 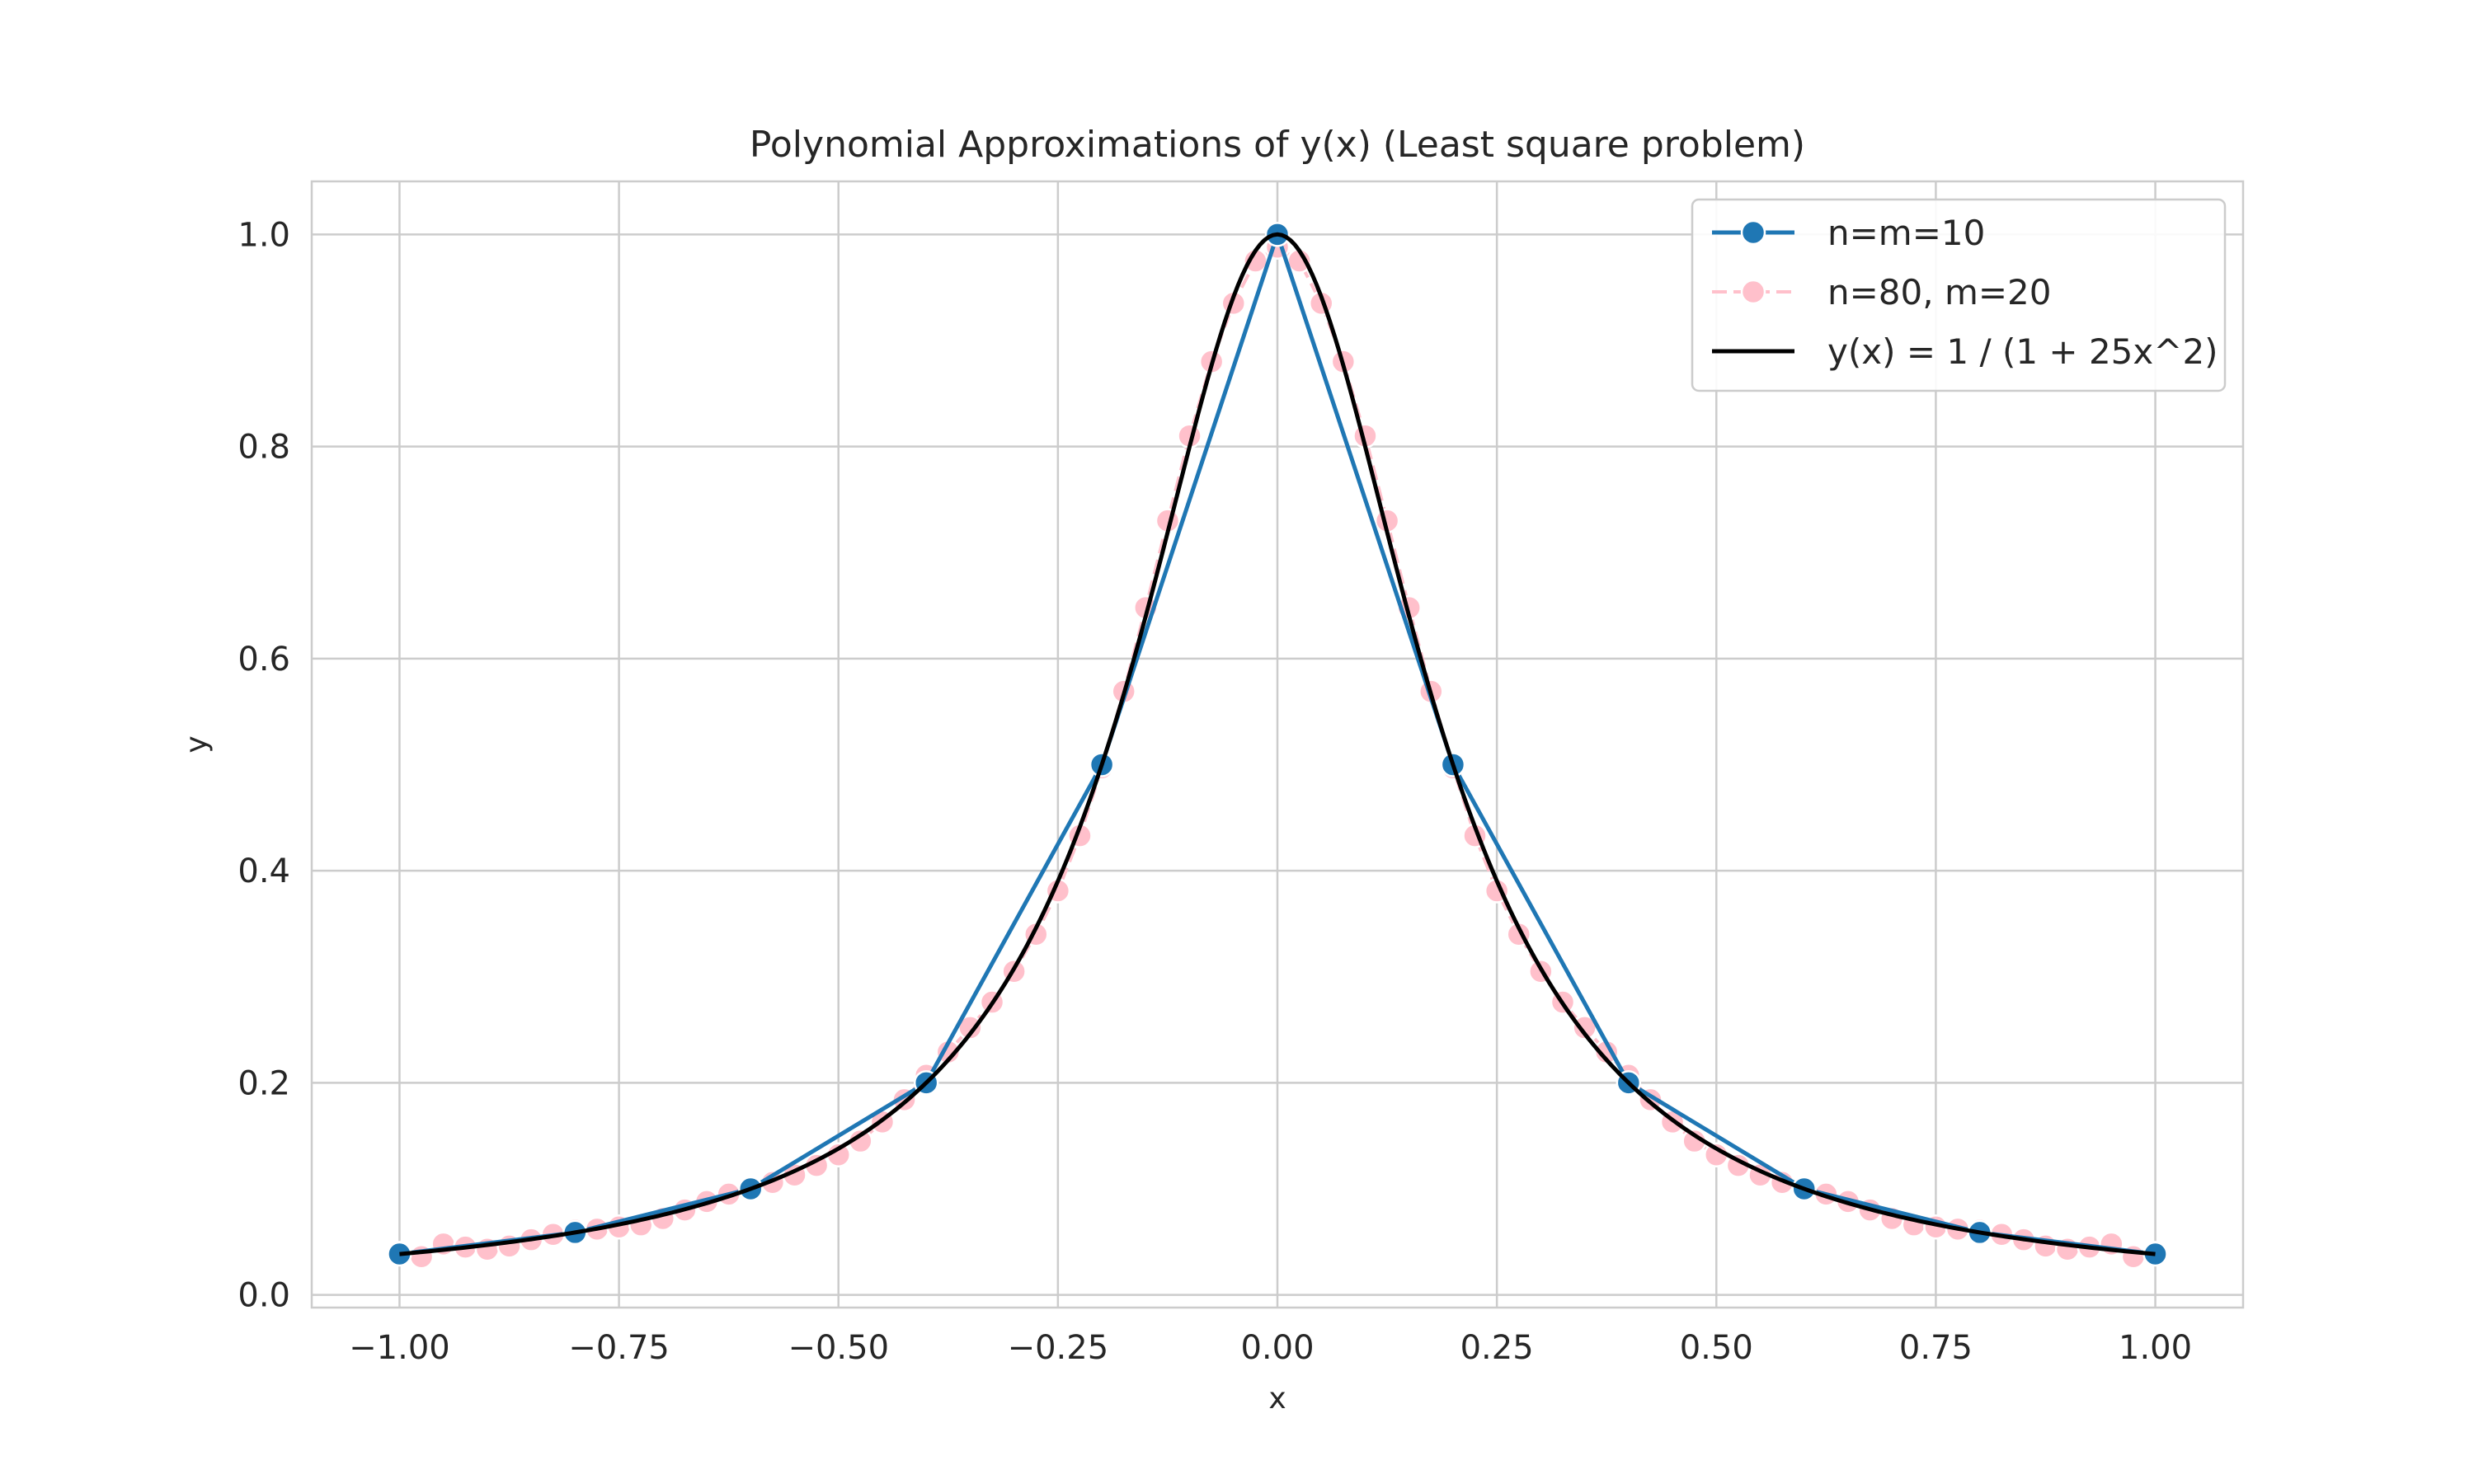 I want to click on legend: n=m=10 n=80, m=20 y(x) = 1 / (1 + 25x^2), so click(x=1959, y=295).